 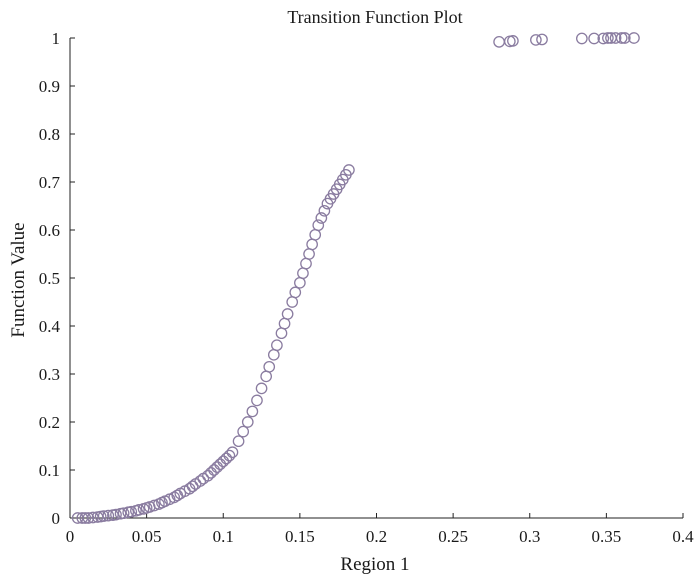 What do you see at coordinates (49, 134) in the screenshot?
I see `y-tick-label: 0.8` at bounding box center [49, 134].